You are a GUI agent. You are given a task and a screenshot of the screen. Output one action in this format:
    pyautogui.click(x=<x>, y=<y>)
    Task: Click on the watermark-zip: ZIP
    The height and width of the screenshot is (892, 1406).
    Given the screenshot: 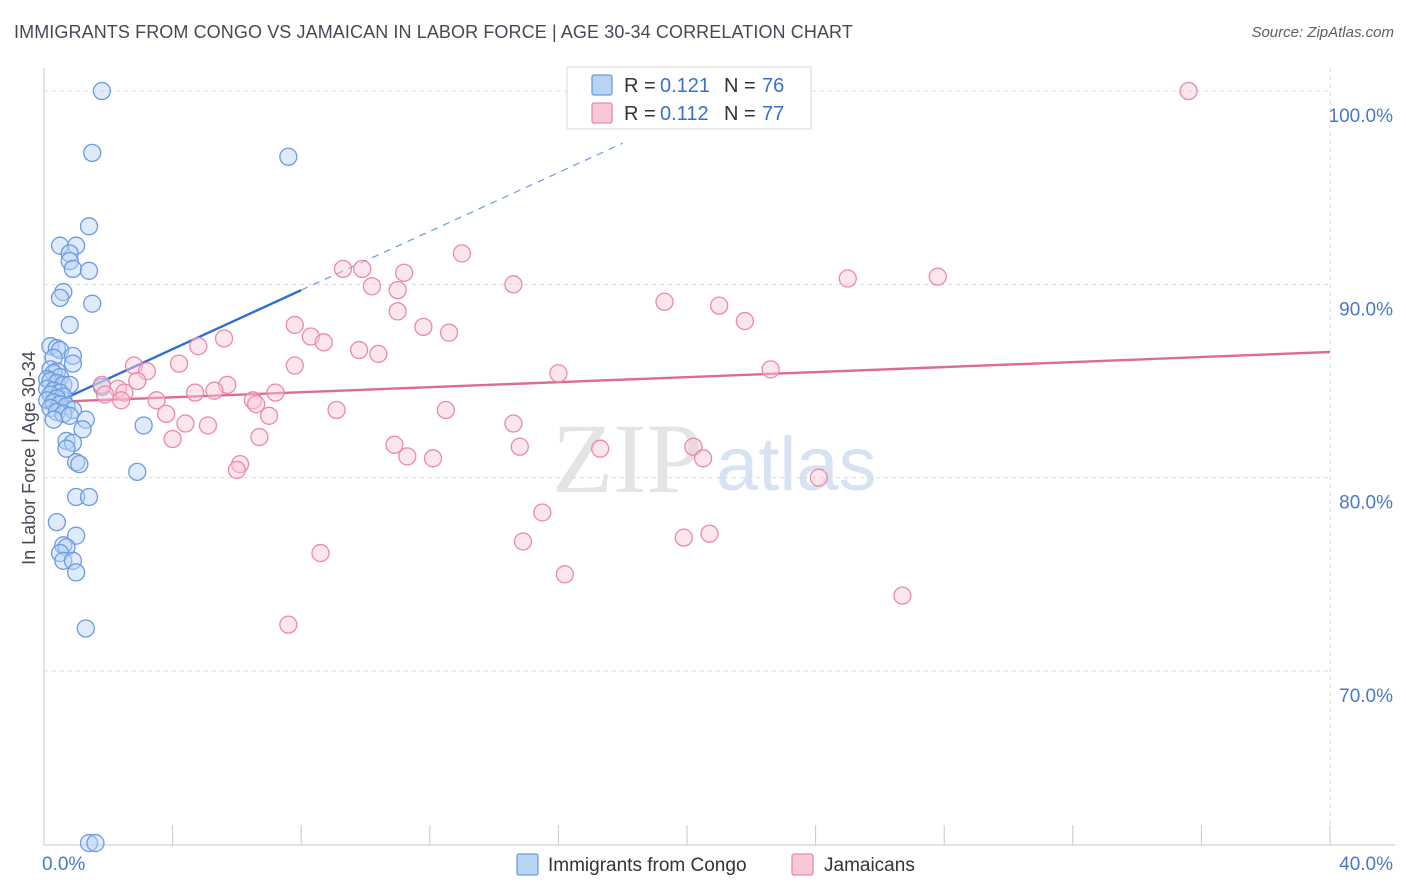 What is the action you would take?
    pyautogui.click(x=627, y=458)
    